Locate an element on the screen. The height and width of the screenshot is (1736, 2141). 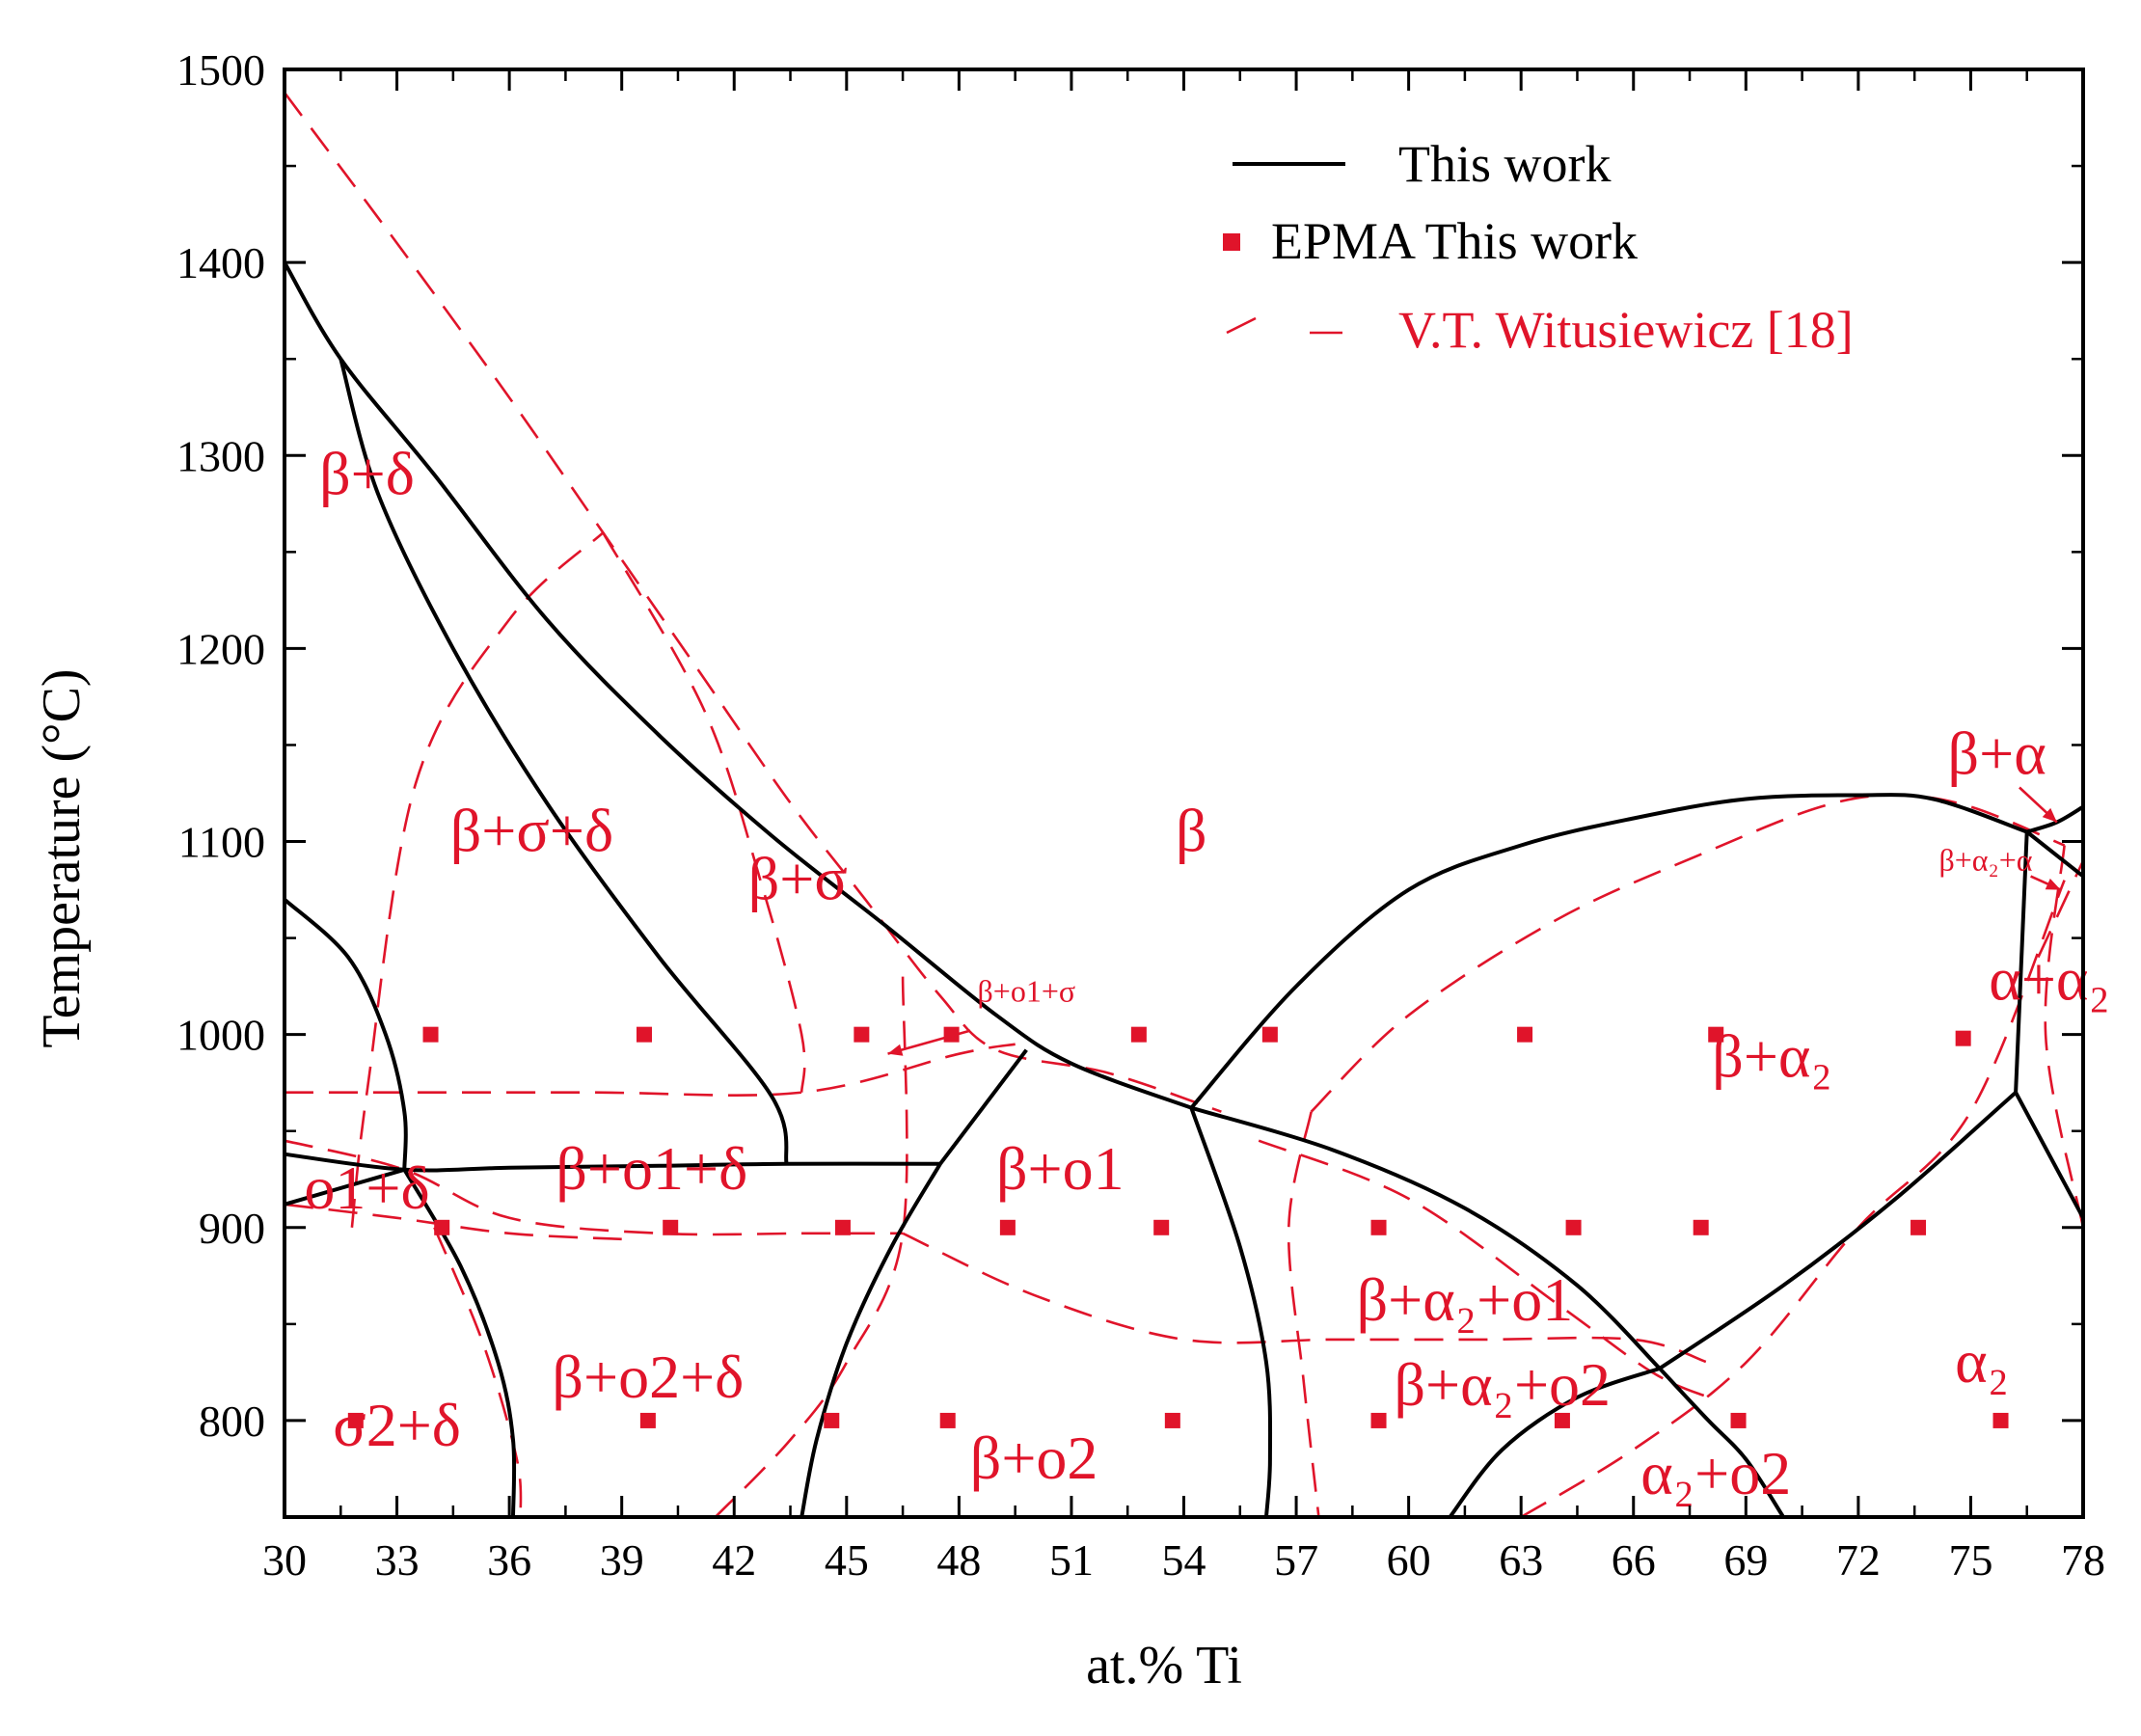
x-tick-label-36: 36 is located at coordinates (509, 1560).